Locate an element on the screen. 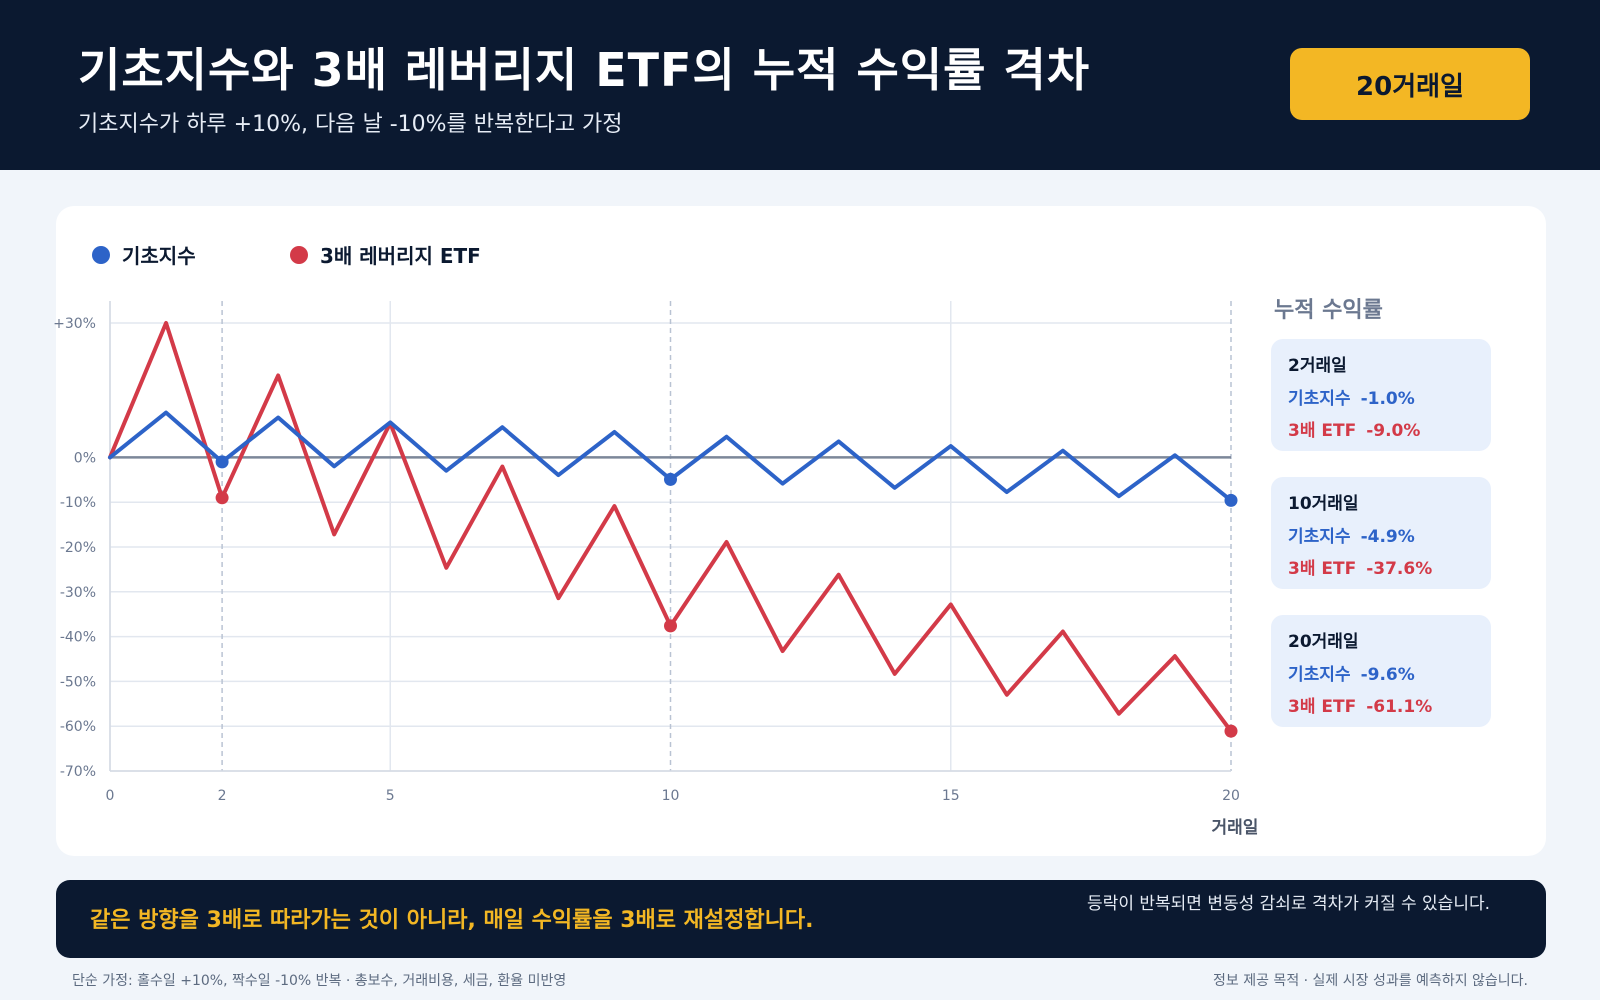 Image resolution: width=1600 pixels, height=1000 pixels. info-base-row: 기초지수 -1.0% is located at coordinates (1389, 396).